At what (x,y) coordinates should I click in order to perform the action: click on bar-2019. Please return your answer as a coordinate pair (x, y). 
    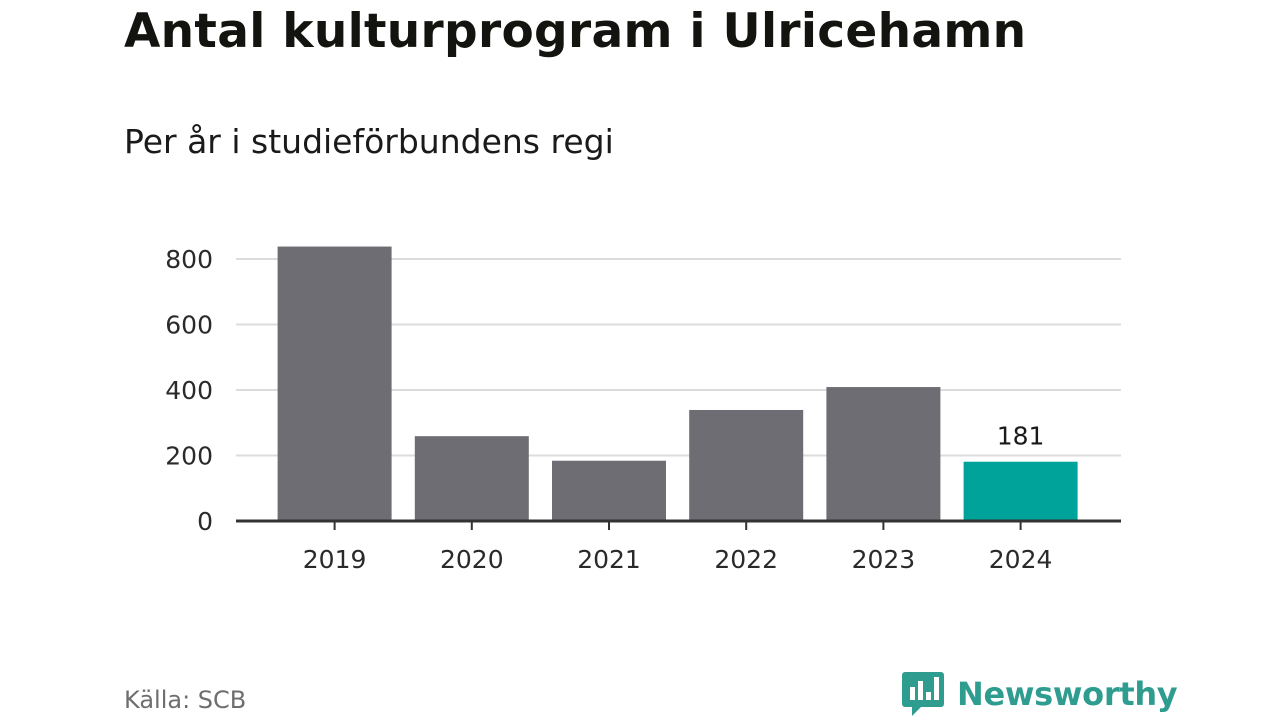
    Looking at the image, I should click on (334, 383).